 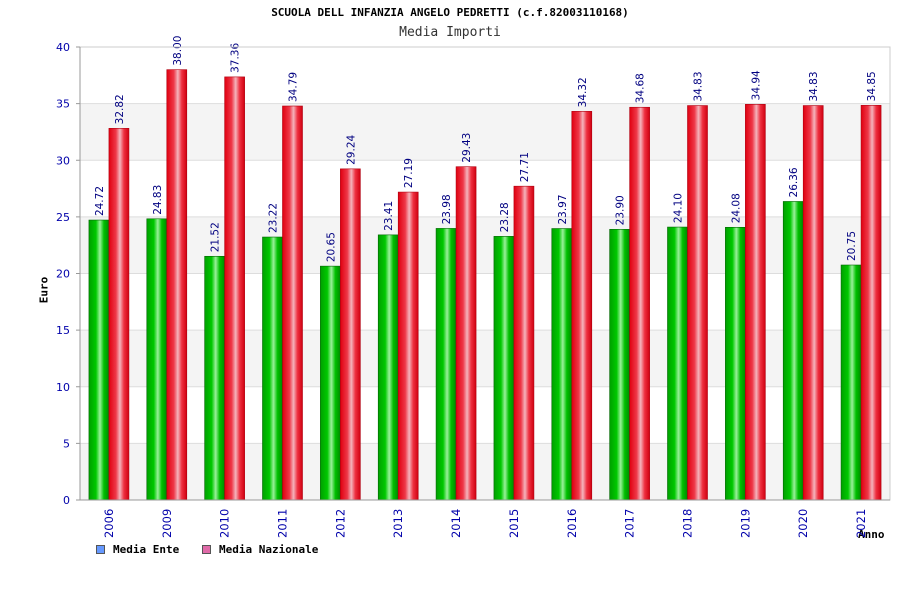 What do you see at coordinates (447, 209) in the screenshot?
I see `data-label: 23.98` at bounding box center [447, 209].